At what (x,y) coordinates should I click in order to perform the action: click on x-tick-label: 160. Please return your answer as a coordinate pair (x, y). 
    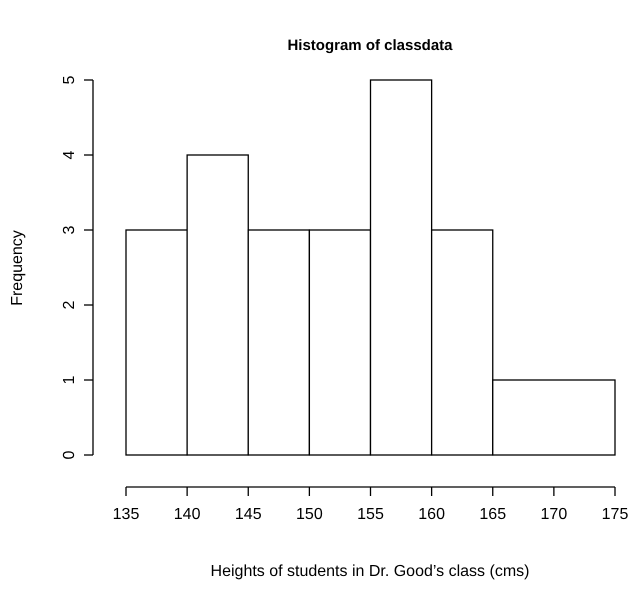
    Looking at the image, I should click on (432, 514).